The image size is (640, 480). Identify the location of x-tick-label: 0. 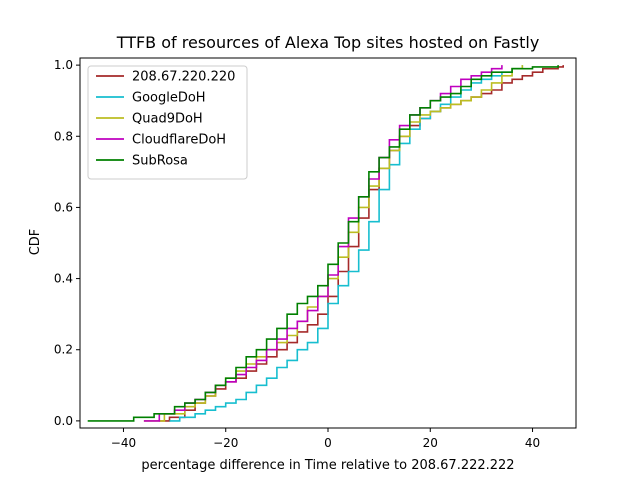
(328, 443).